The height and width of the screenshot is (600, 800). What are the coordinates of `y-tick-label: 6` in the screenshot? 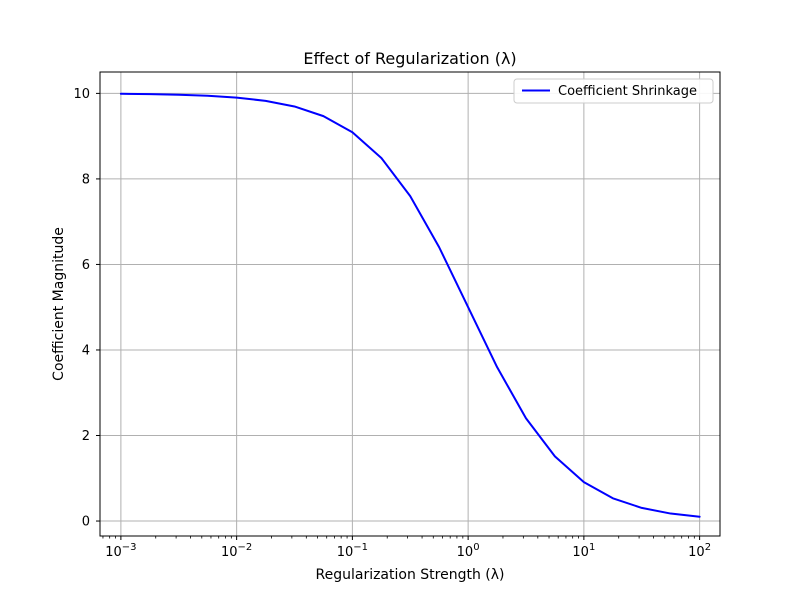 It's located at (86, 265).